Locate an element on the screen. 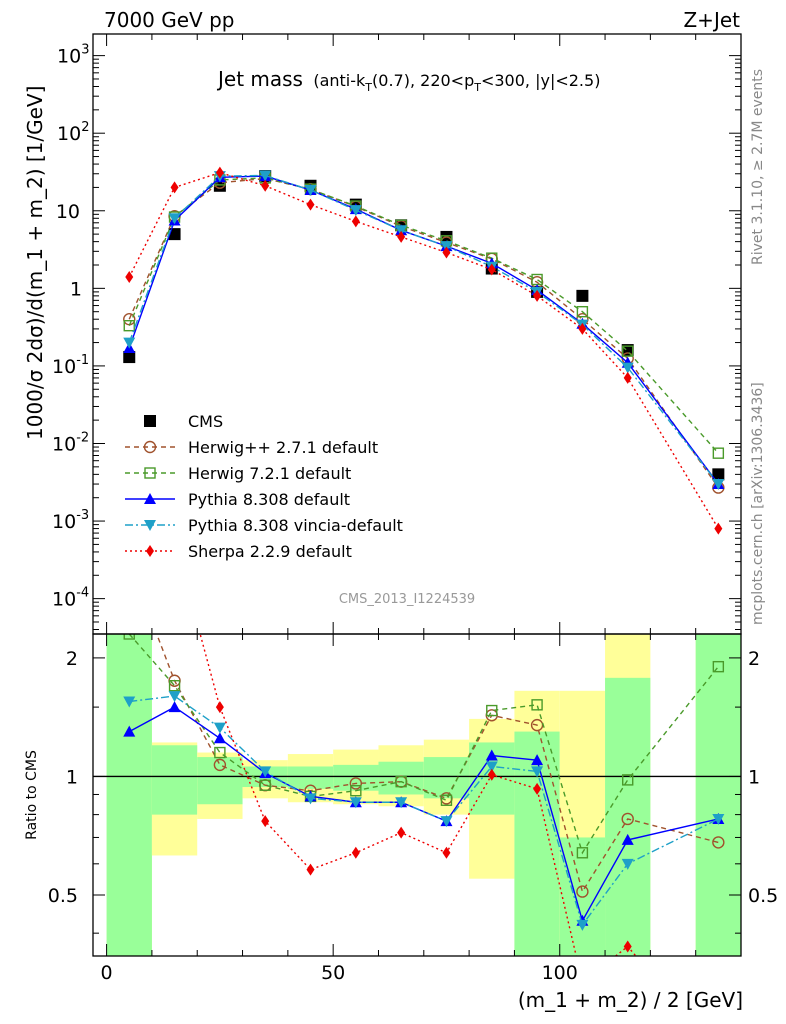 This screenshot has height=1024, width=786. ratio-y-tick-label-right: 1 is located at coordinates (754, 777).